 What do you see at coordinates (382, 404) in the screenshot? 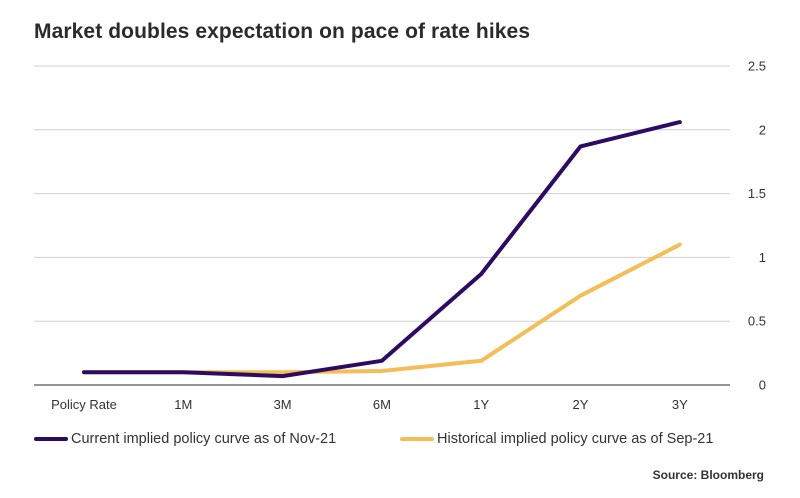
I see `x-tick-label: 6M` at bounding box center [382, 404].